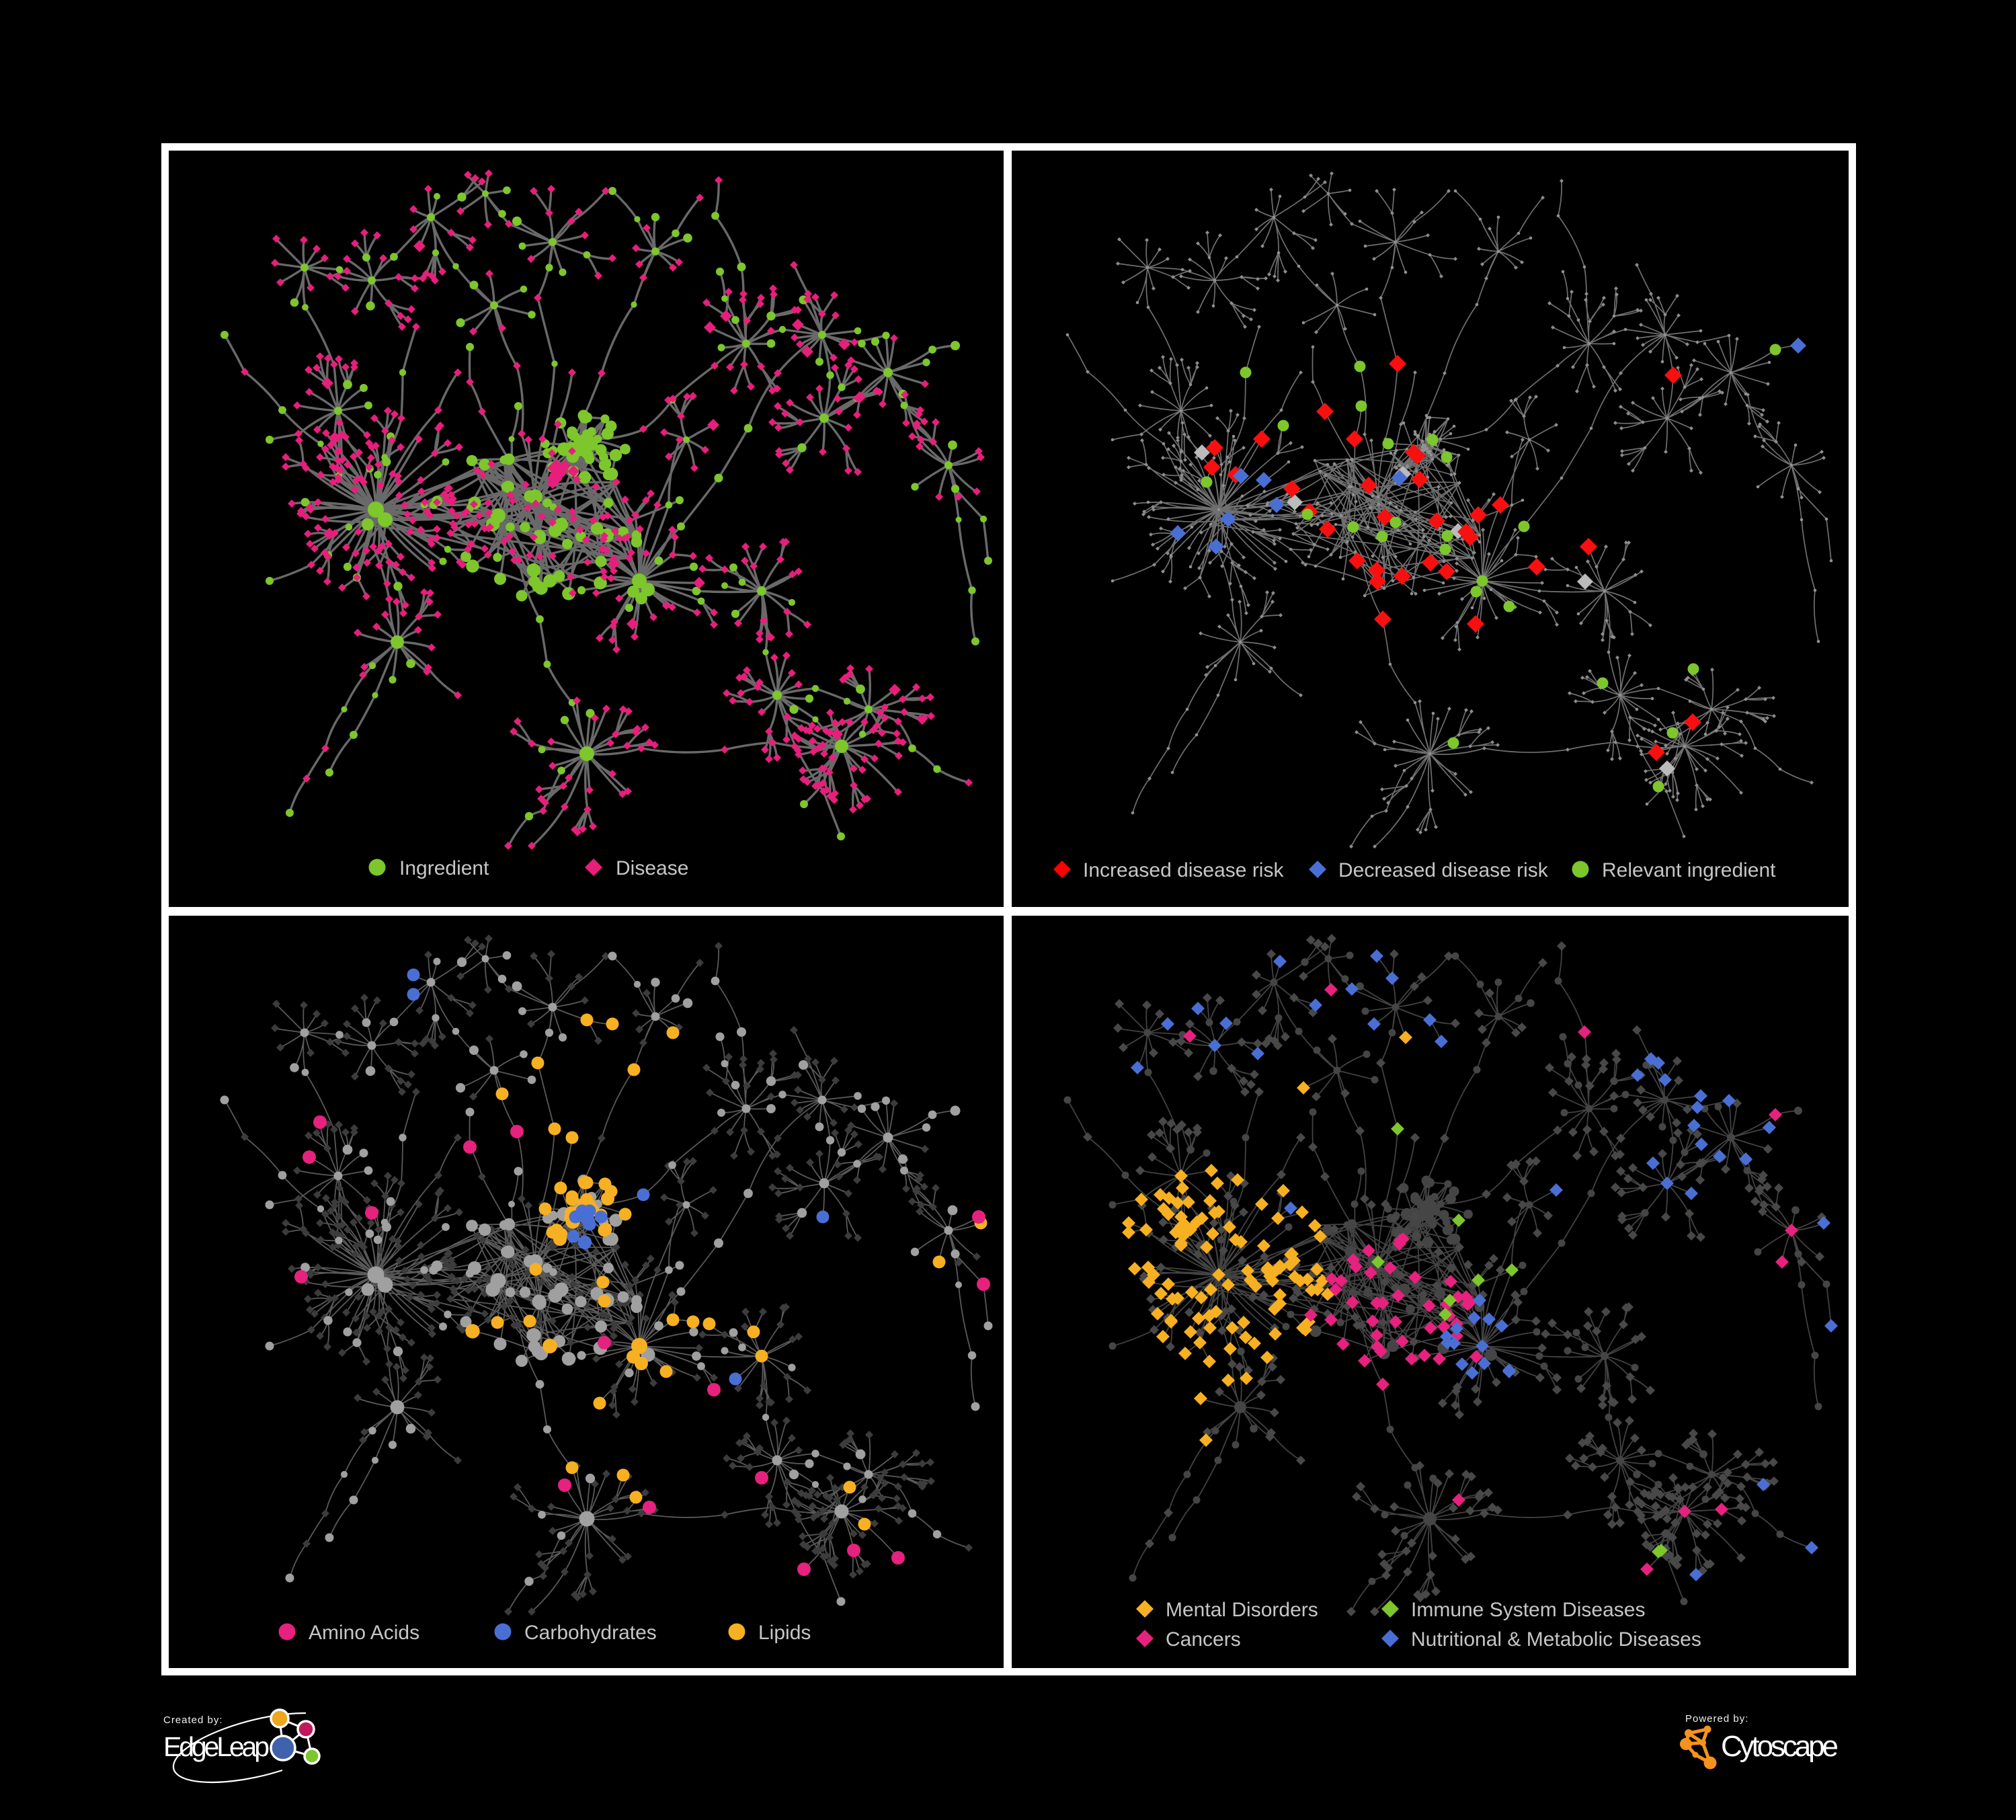 This screenshot has width=2016, height=1820. I want to click on svg-text: Decreased disease risk, so click(1443, 870).